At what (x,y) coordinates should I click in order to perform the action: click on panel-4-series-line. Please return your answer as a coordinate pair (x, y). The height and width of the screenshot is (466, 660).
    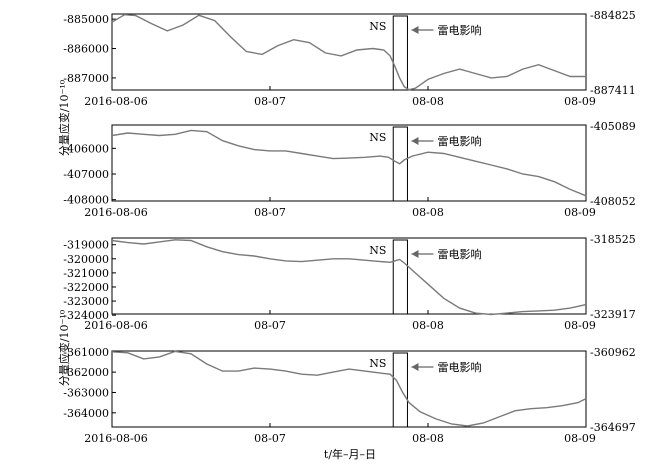
    Looking at the image, I should click on (349, 388).